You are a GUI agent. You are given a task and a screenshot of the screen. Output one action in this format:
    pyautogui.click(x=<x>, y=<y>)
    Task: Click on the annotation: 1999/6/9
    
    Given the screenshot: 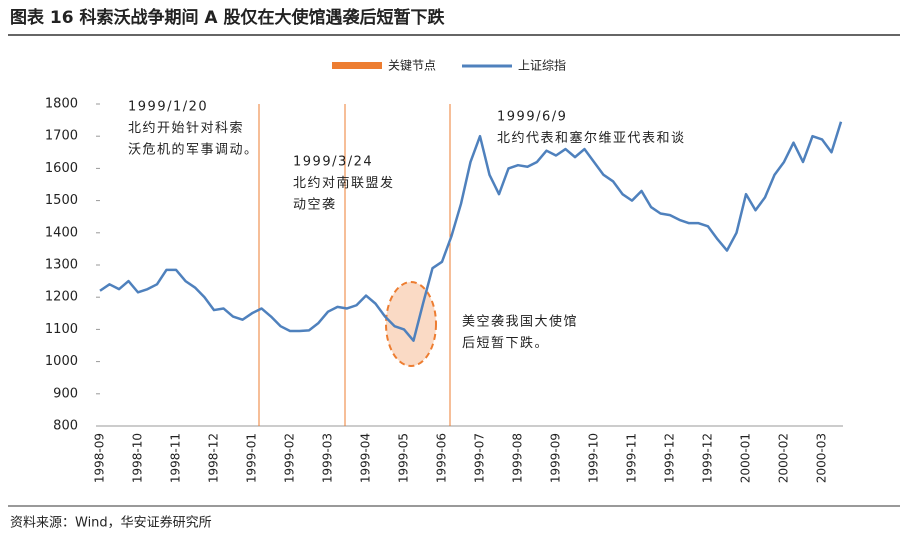 What is the action you would take?
    pyautogui.click(x=532, y=117)
    